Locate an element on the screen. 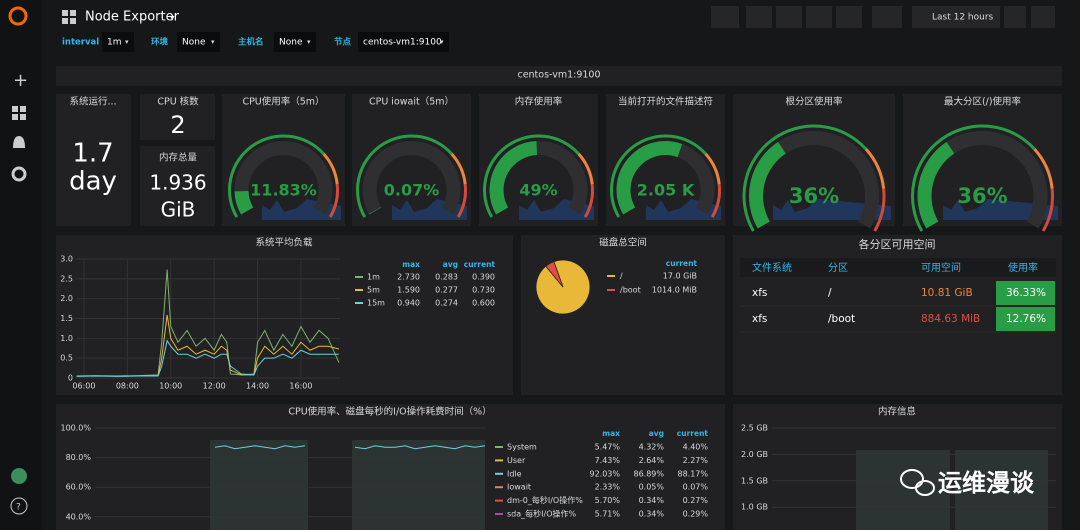 This screenshot has width=1080, height=530. legend-stat: 5.70% is located at coordinates (608, 500).